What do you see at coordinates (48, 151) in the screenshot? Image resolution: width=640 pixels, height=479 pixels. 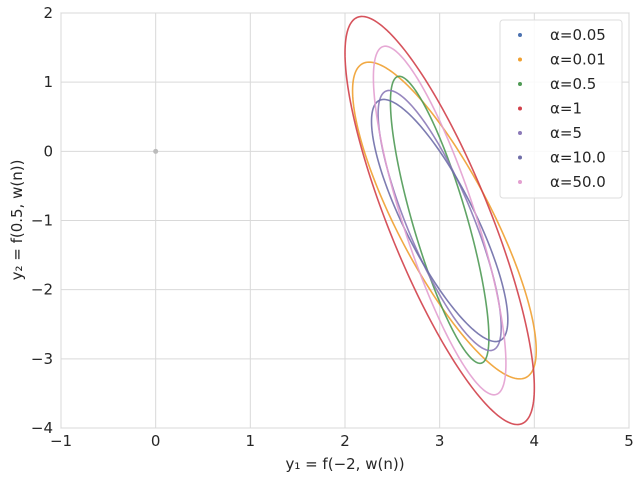 I see `y-tick-label: 0` at bounding box center [48, 151].